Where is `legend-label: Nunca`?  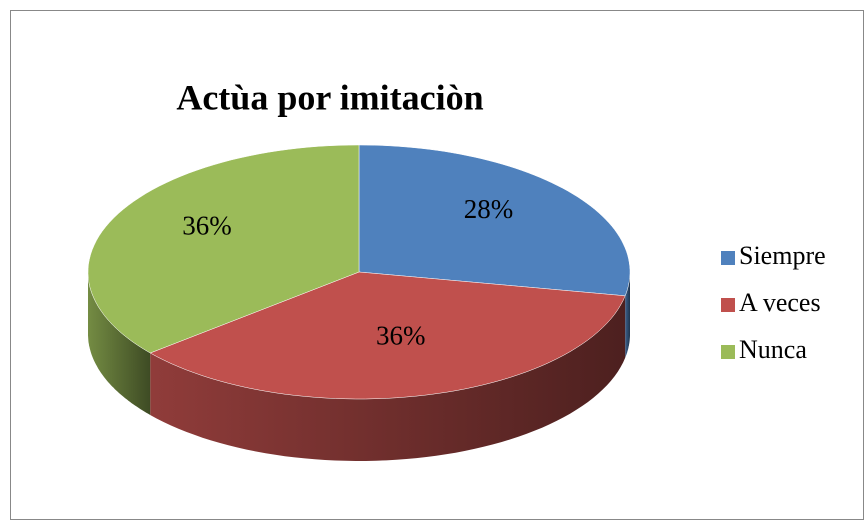 legend-label: Nunca is located at coordinates (773, 349).